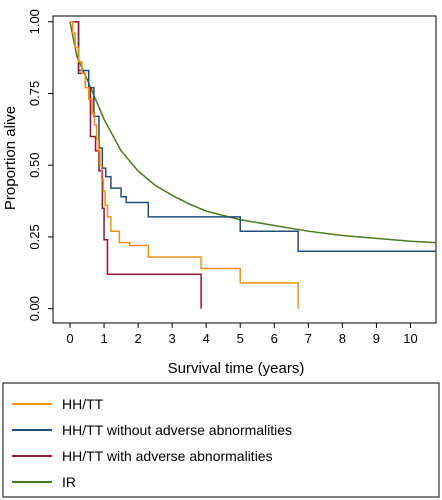 The height and width of the screenshot is (500, 442). Describe the element at coordinates (34, 93) in the screenshot. I see `y-tick-label: 0.75` at that location.